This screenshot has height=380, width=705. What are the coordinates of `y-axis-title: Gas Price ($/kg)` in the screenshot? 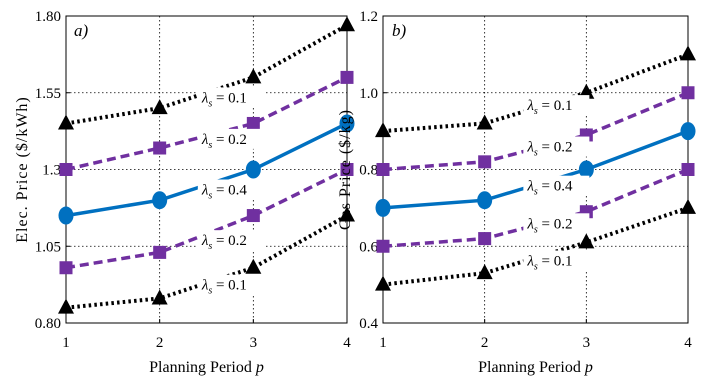 It's located at (345, 169).